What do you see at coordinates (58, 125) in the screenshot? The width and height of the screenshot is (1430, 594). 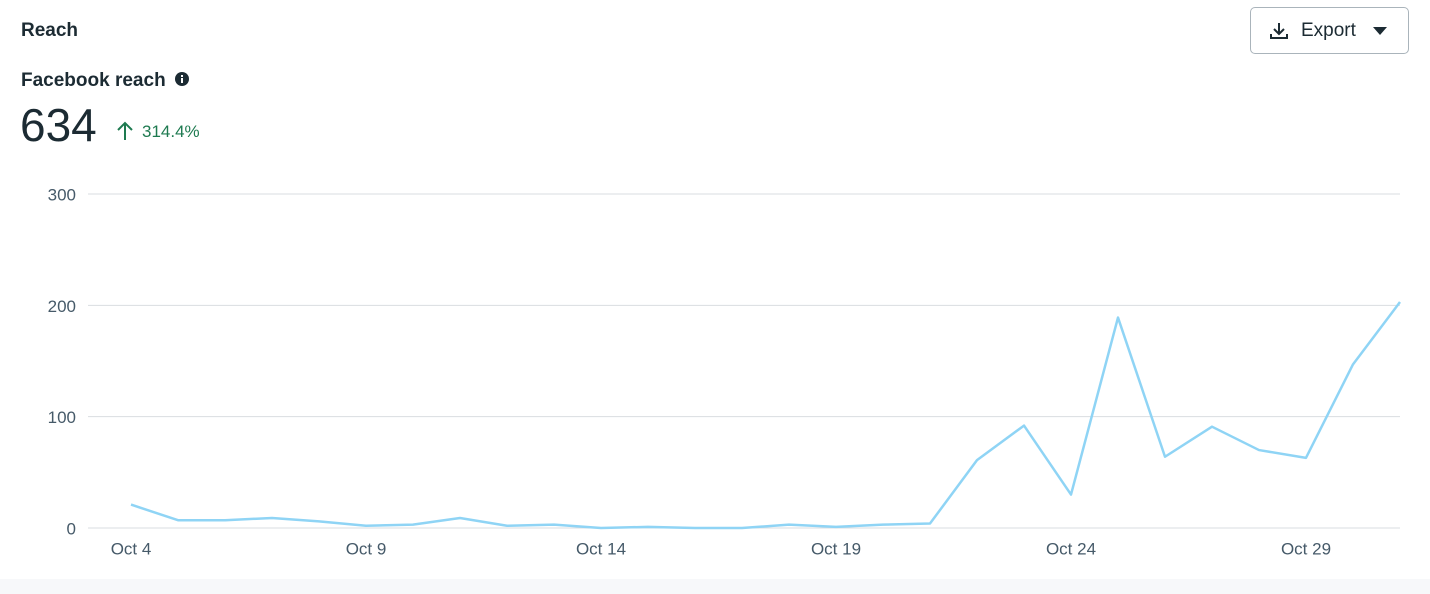 I see `metric-value: 634` at bounding box center [58, 125].